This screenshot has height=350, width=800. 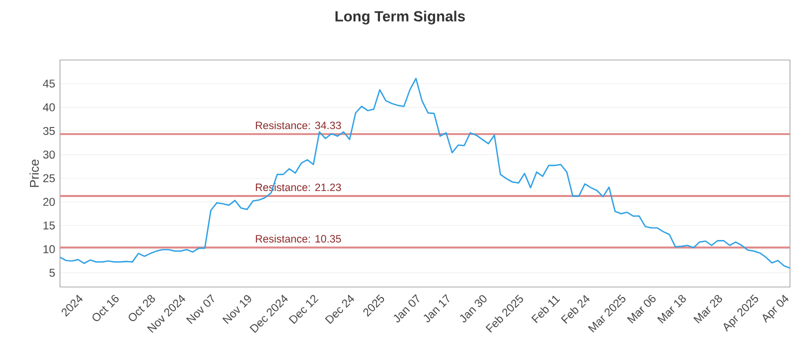 I want to click on x-tick-label: Mar 18, so click(x=671, y=309).